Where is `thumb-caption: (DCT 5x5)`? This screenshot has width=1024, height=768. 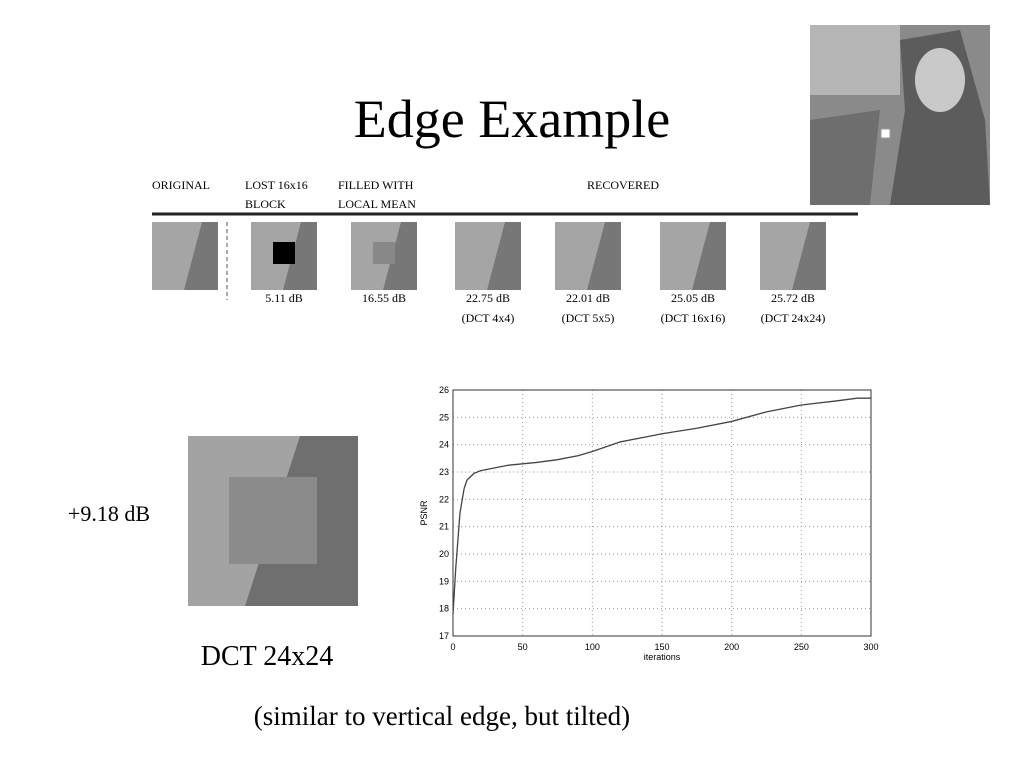
thumb-caption: (DCT 5x5) is located at coordinates (588, 318).